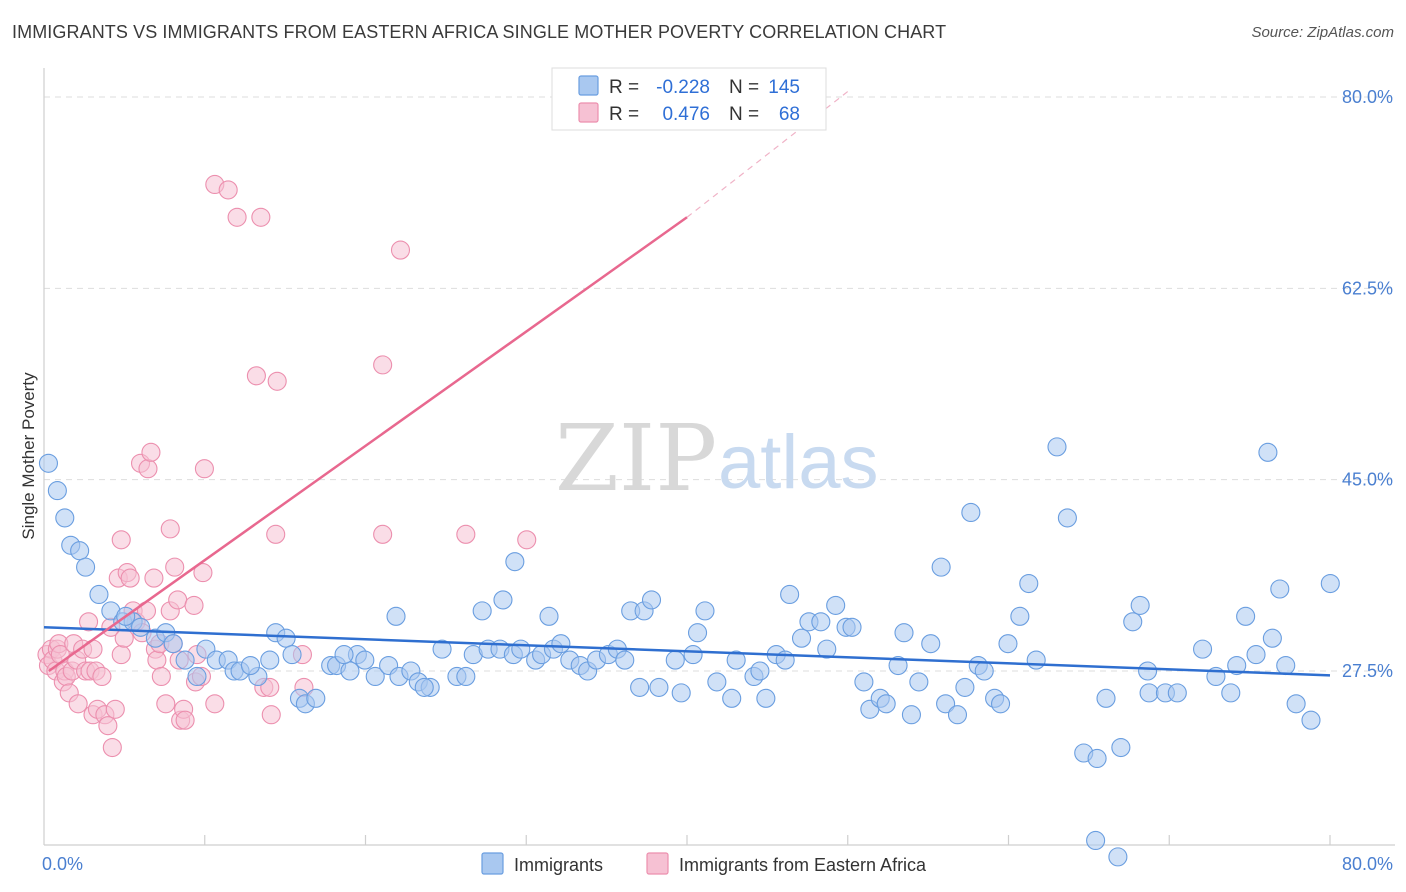  Describe the element at coordinates (744, 87) in the screenshot. I see `legend-n-label-1: N =` at that location.